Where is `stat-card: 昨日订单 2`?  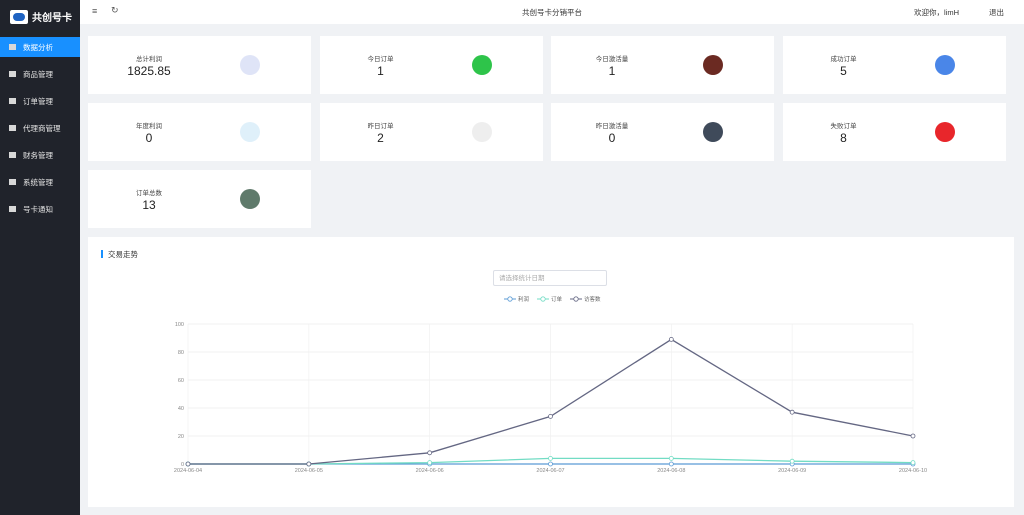 stat-card: 昨日订单 2 is located at coordinates (431, 132).